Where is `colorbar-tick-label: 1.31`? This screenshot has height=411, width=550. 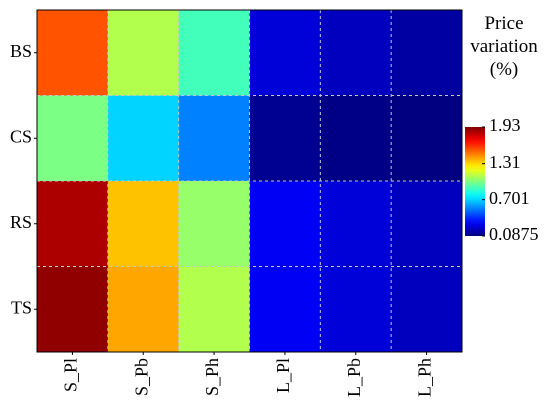
colorbar-tick-label: 1.31 is located at coordinates (505, 162).